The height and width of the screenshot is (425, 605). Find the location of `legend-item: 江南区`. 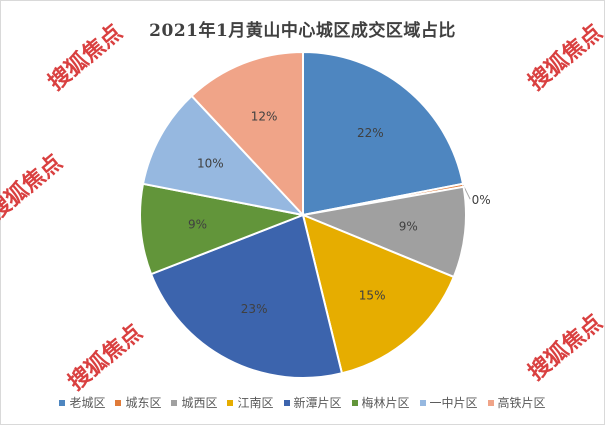

legend-item: 江南区 is located at coordinates (250, 402).